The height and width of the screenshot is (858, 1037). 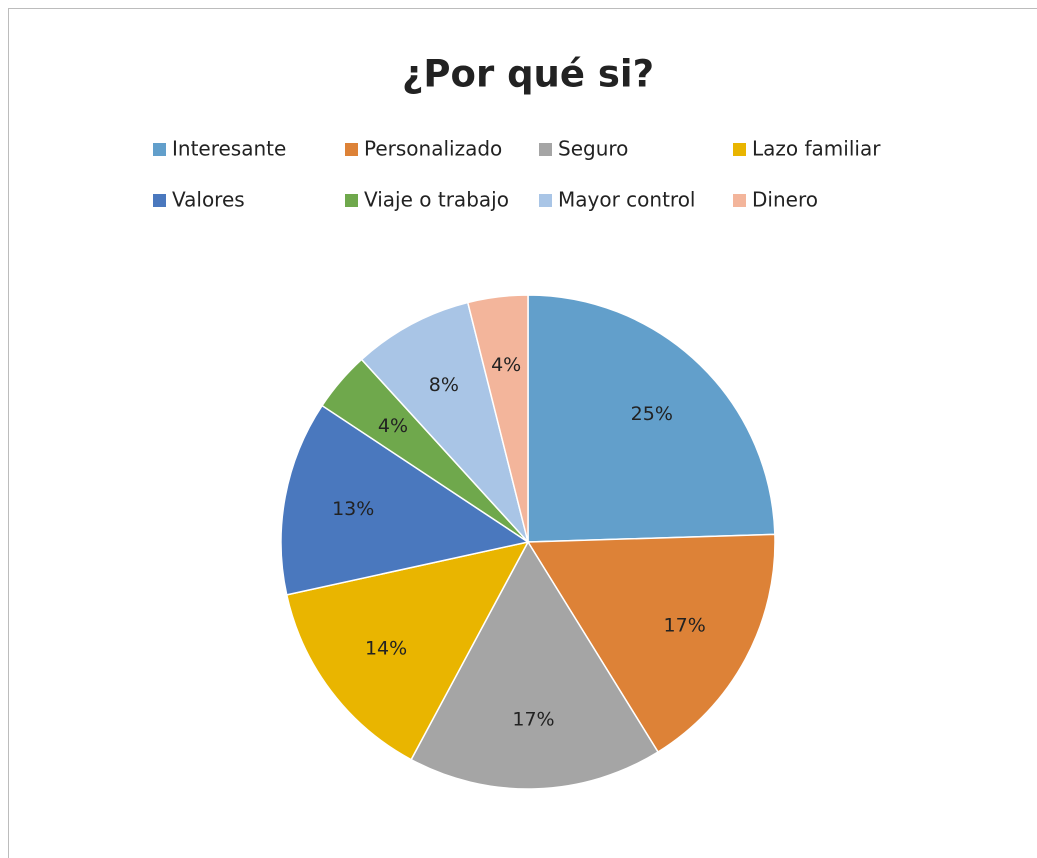 I want to click on legend-label: Viaje o trabajo, so click(x=436, y=200).